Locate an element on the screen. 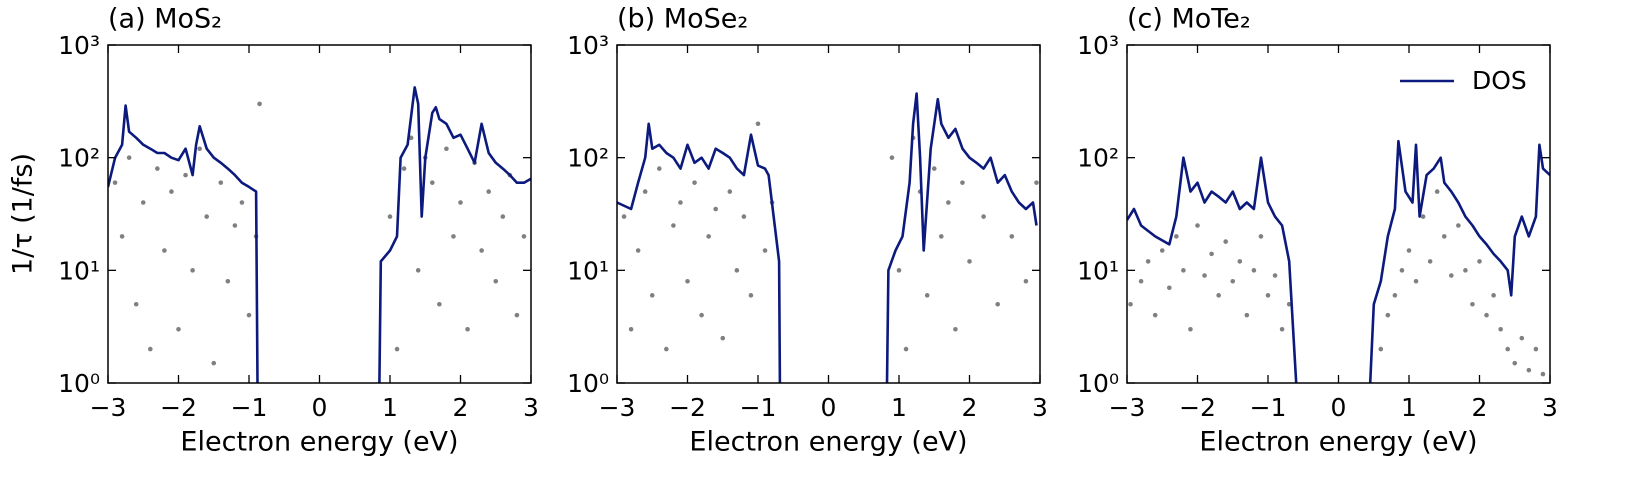  panel-title: (a) MoS₂ is located at coordinates (165, 19).